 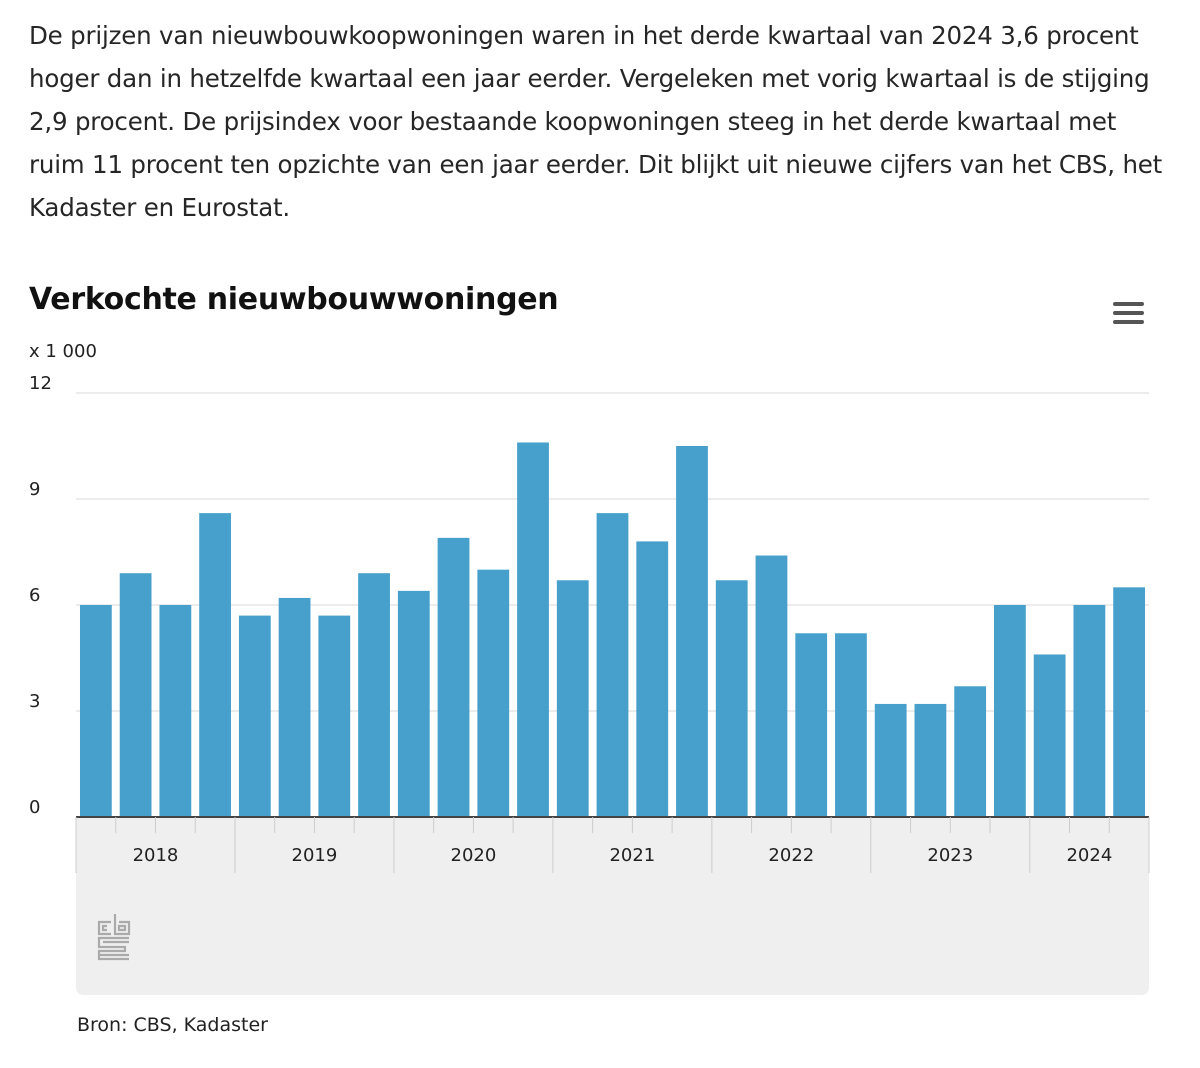 What do you see at coordinates (334, 716) in the screenshot?
I see `bar: 2019 Q3: 5.7` at bounding box center [334, 716].